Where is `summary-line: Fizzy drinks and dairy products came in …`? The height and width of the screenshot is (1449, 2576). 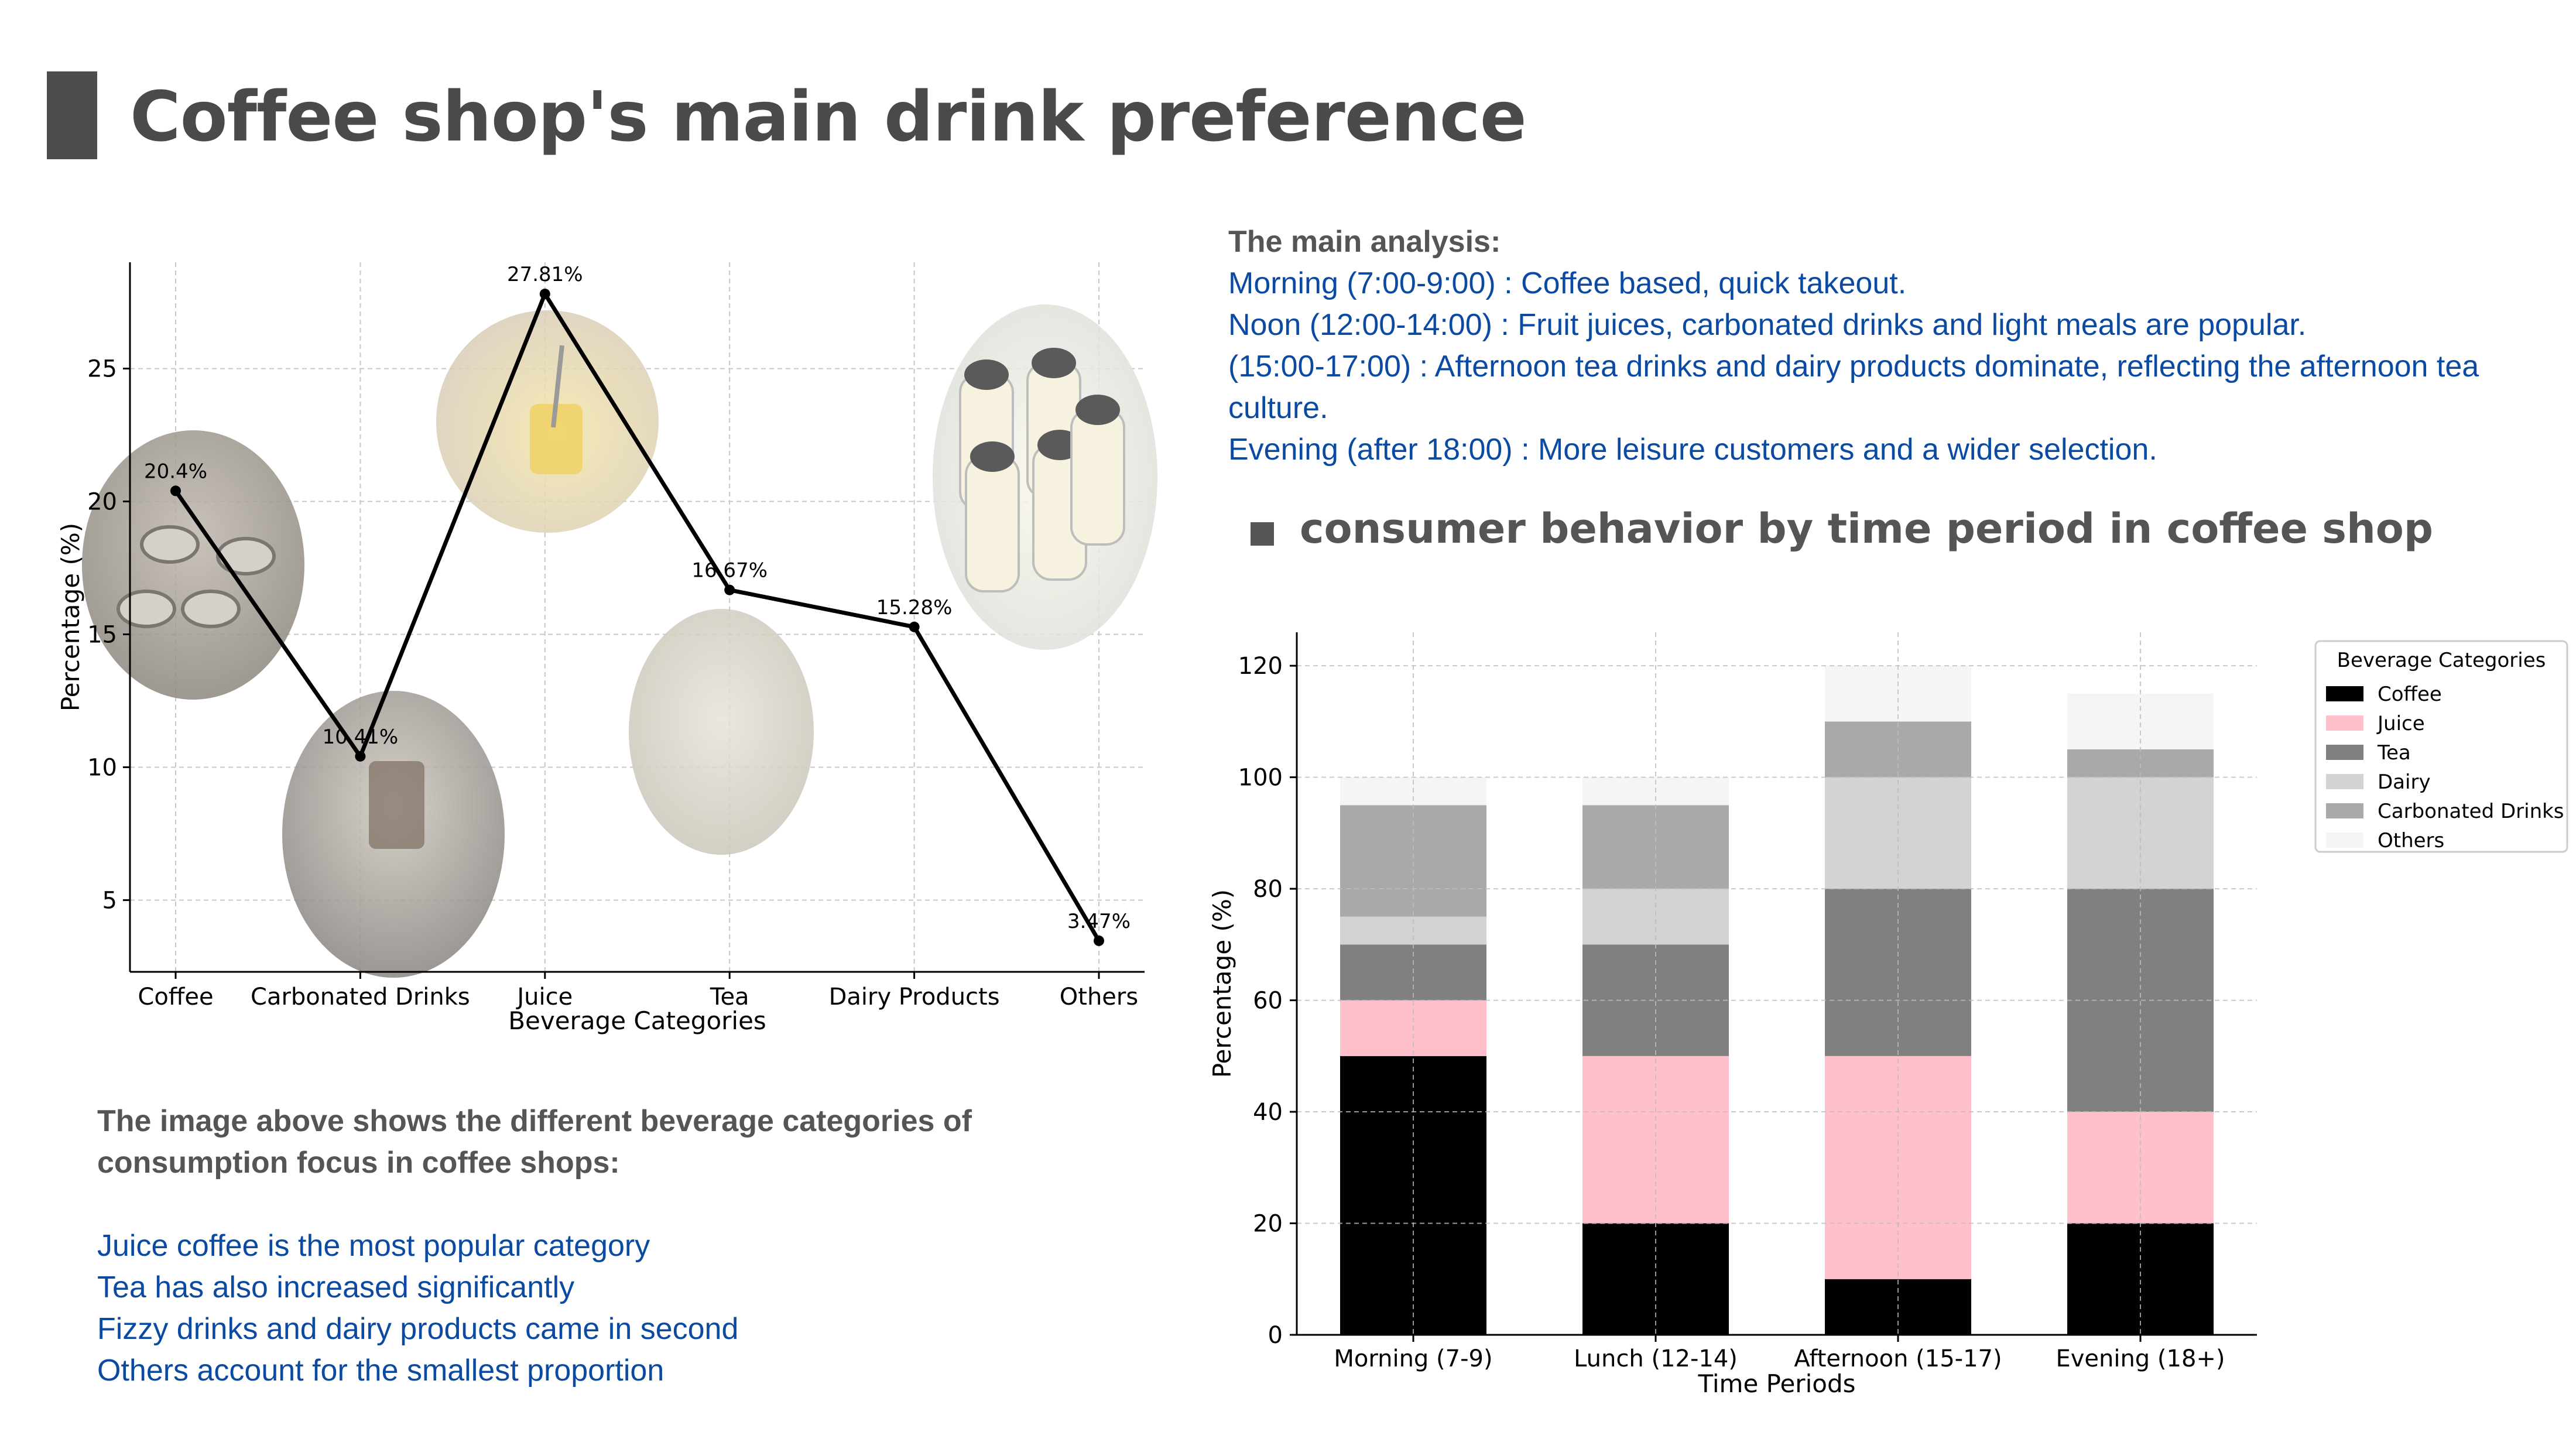
summary-line: Fizzy drinks and dairy products came in … is located at coordinates (418, 1329).